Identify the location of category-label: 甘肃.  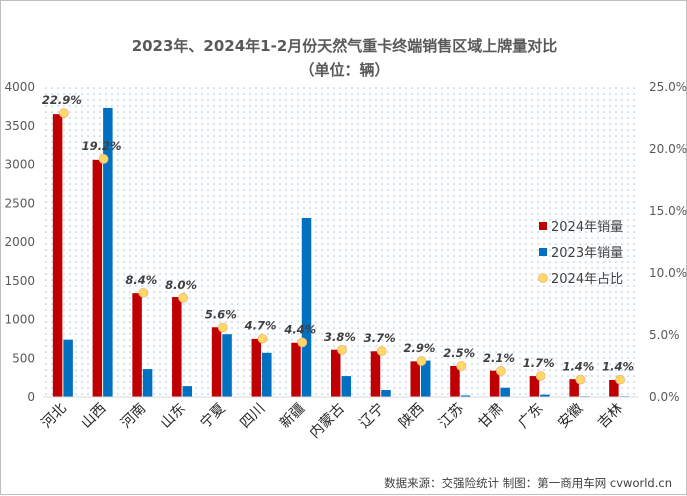
(491, 416).